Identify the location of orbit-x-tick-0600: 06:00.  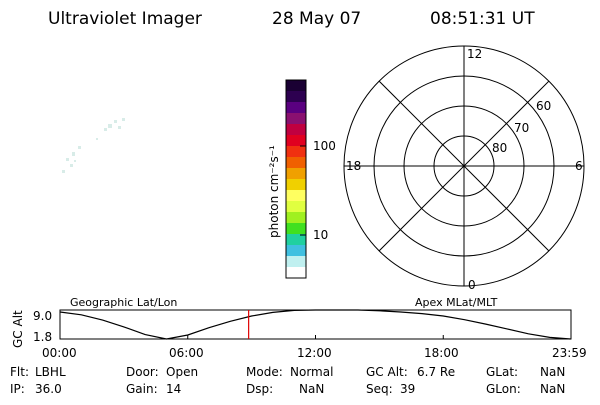
(186, 353).